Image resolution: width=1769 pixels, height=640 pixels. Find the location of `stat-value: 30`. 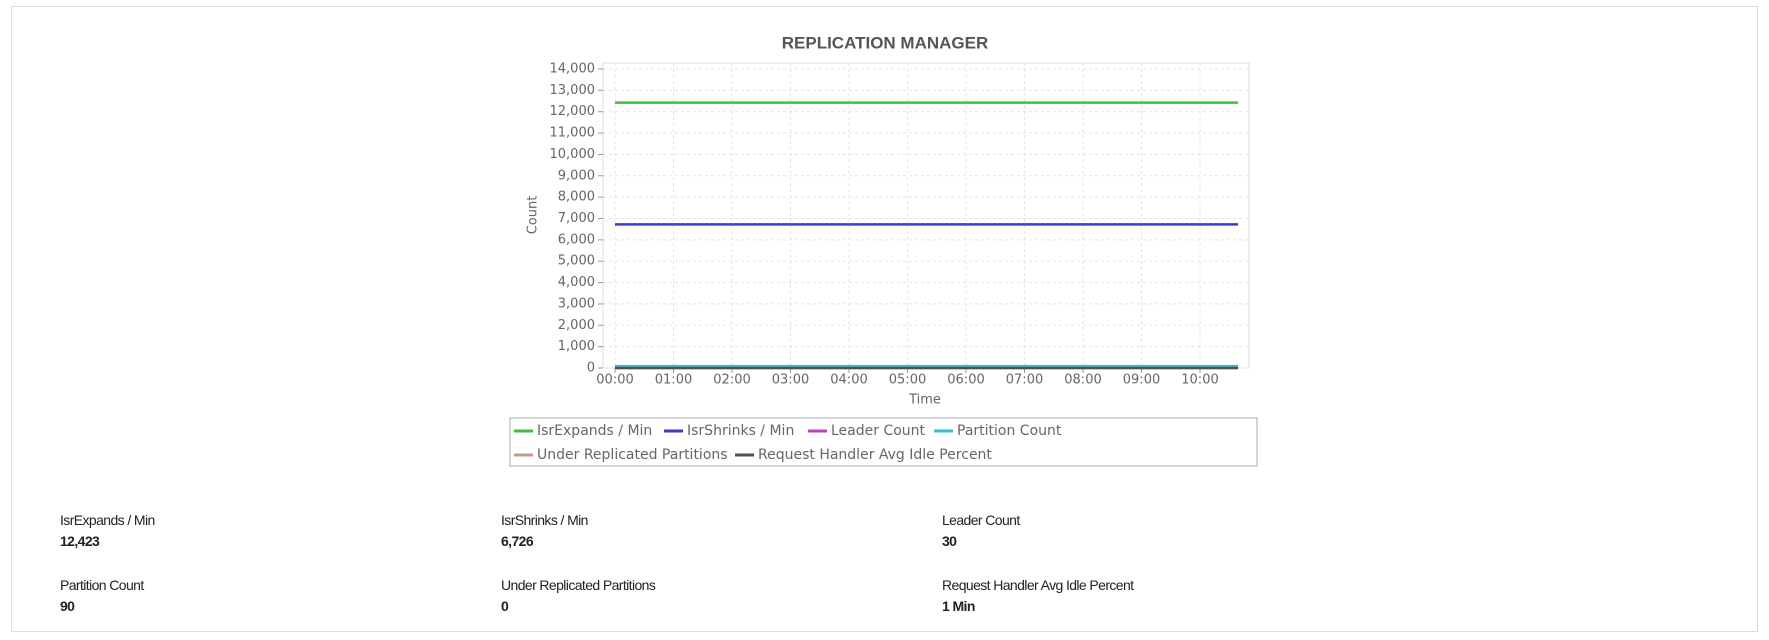

stat-value: 30 is located at coordinates (949, 541).